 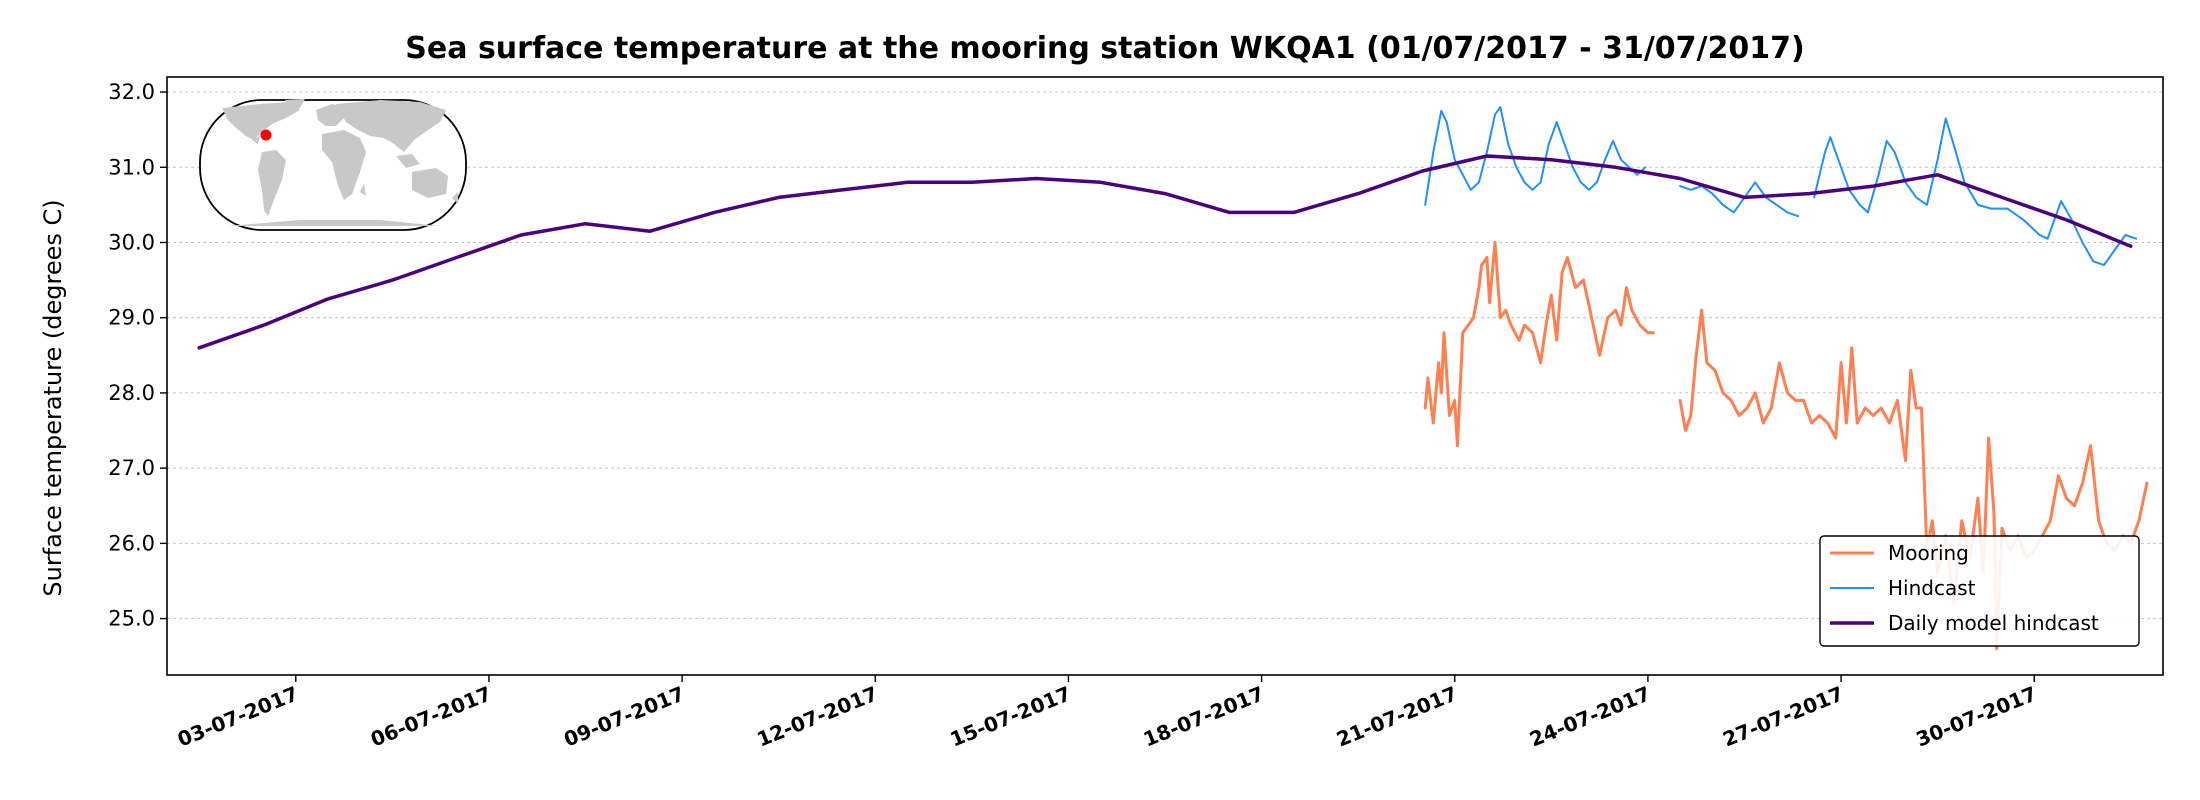 What do you see at coordinates (266, 135) in the screenshot?
I see `station-marker` at bounding box center [266, 135].